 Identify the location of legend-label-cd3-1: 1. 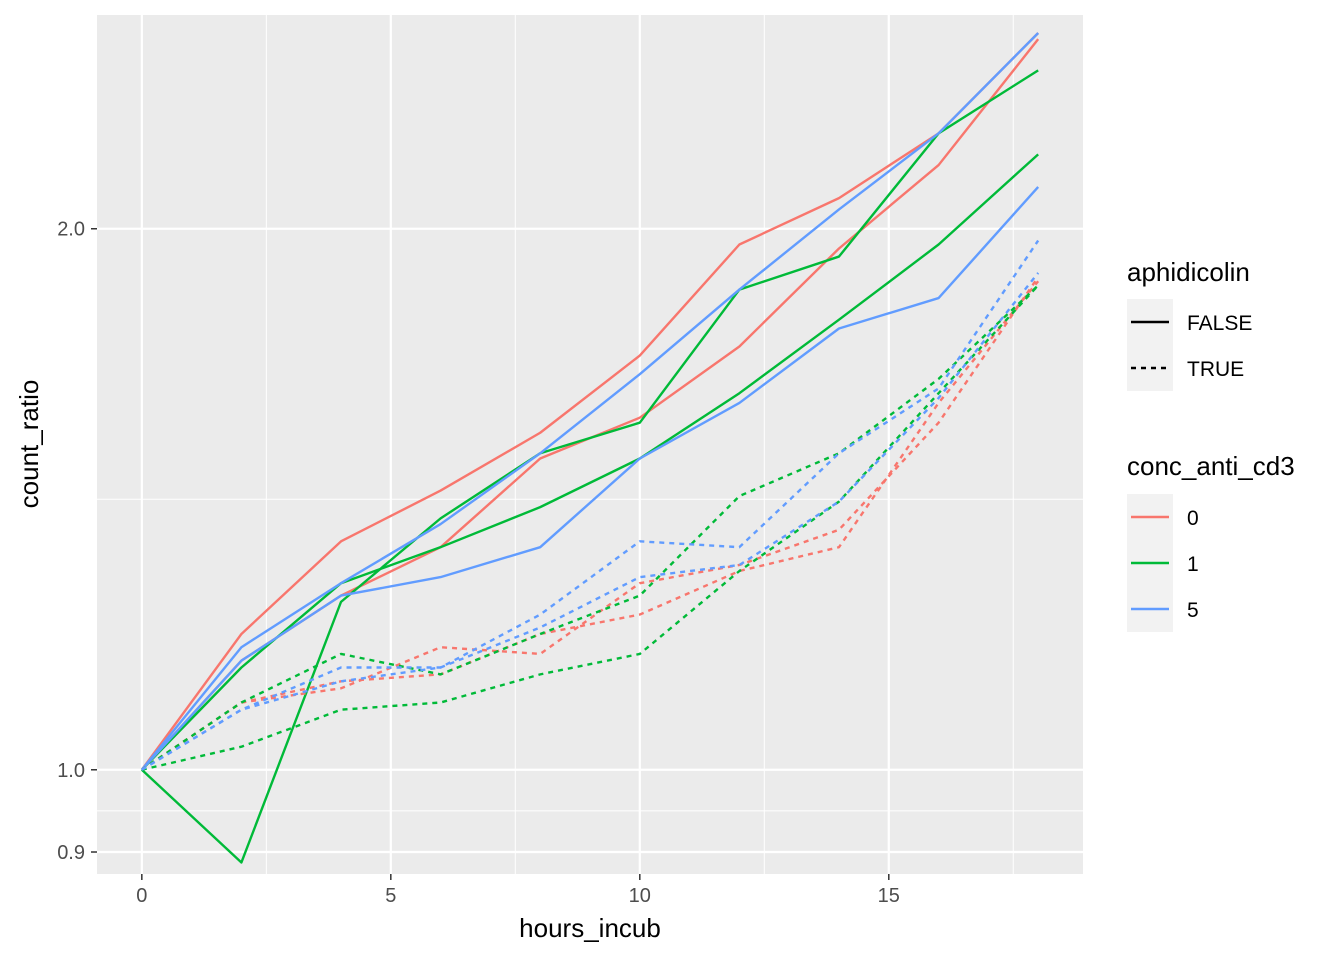
(1193, 564).